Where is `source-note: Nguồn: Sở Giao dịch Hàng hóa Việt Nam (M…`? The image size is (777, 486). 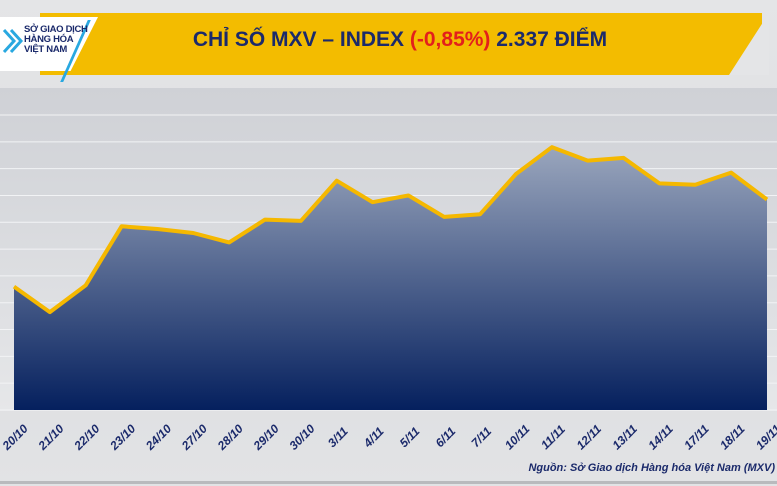 source-note: Nguồn: Sở Giao dịch Hàng hóa Việt Nam (M… is located at coordinates (651, 468).